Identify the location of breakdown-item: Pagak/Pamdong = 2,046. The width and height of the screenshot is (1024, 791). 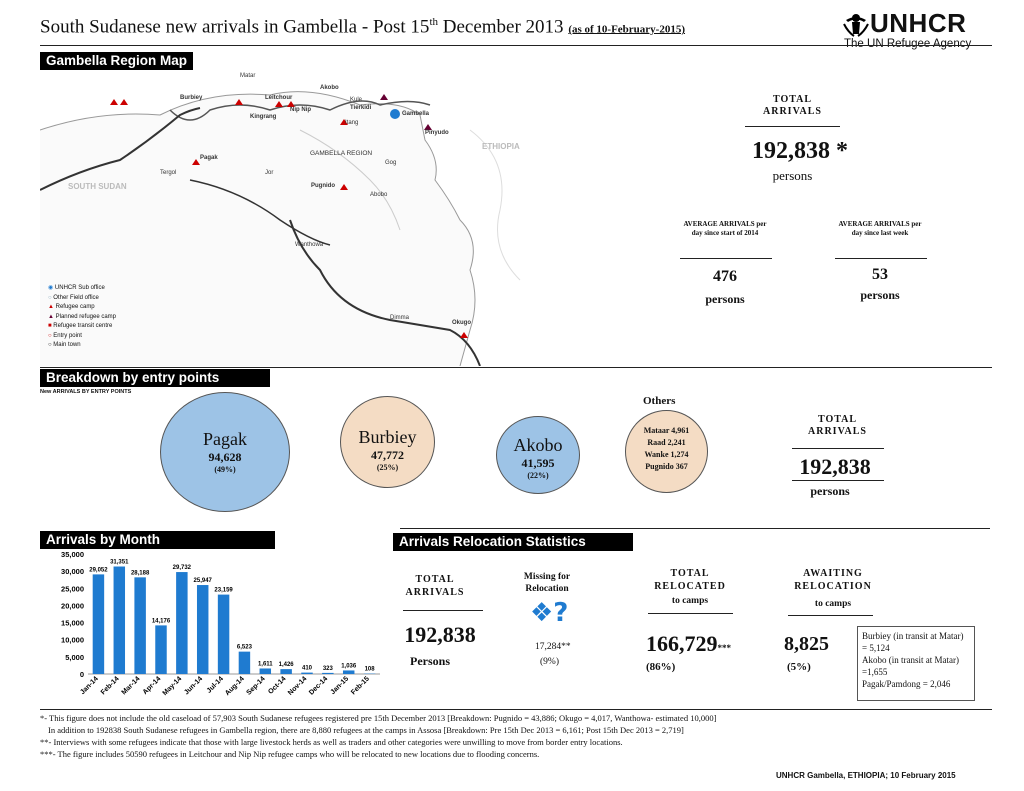
(906, 684).